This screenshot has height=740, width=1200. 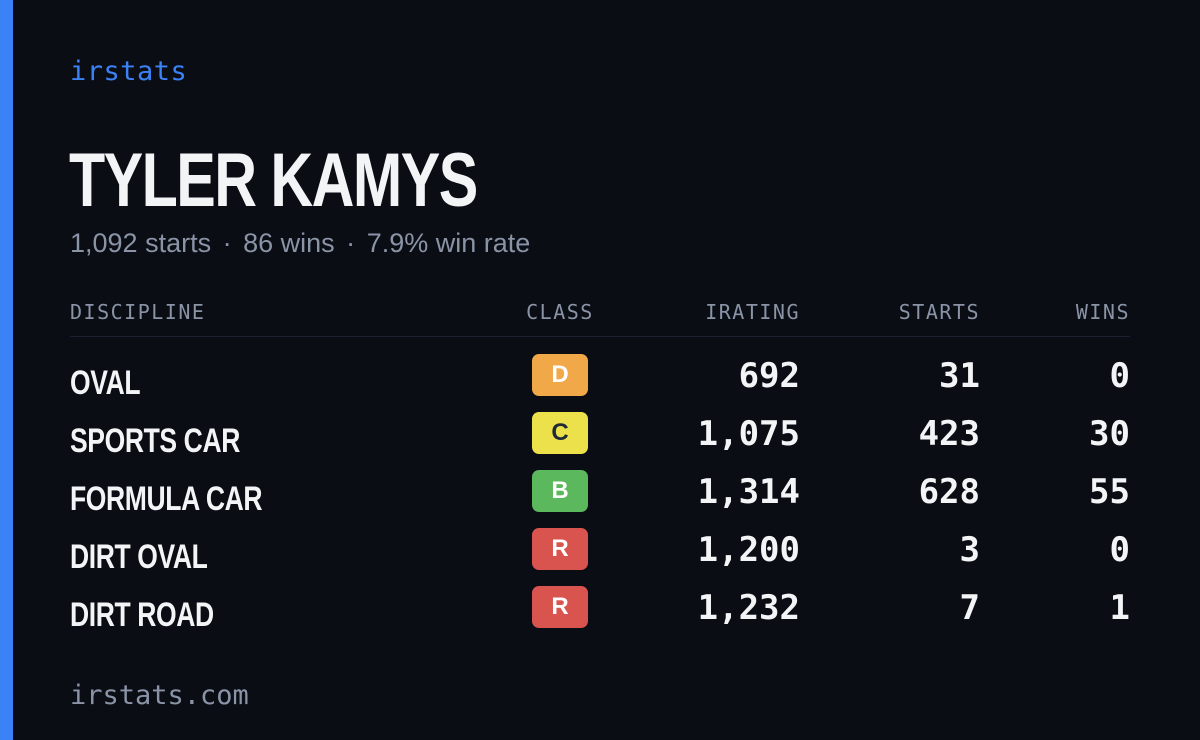 What do you see at coordinates (560, 491) in the screenshot?
I see `class-badge: B` at bounding box center [560, 491].